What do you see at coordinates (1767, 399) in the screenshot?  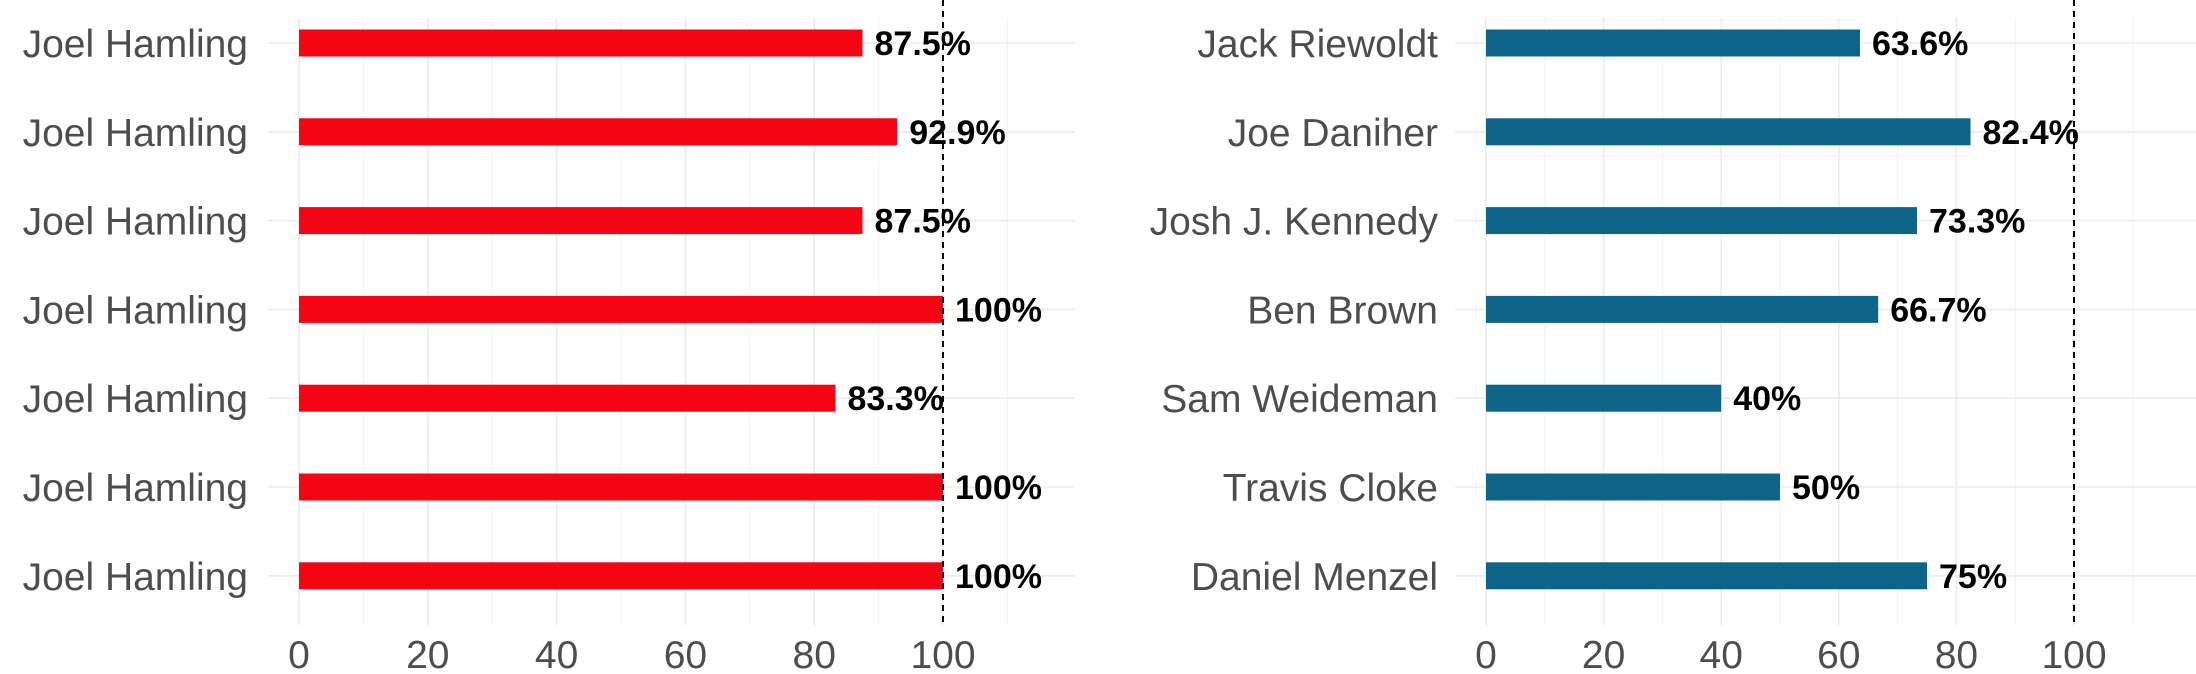 I see `data-label: 40%` at bounding box center [1767, 399].